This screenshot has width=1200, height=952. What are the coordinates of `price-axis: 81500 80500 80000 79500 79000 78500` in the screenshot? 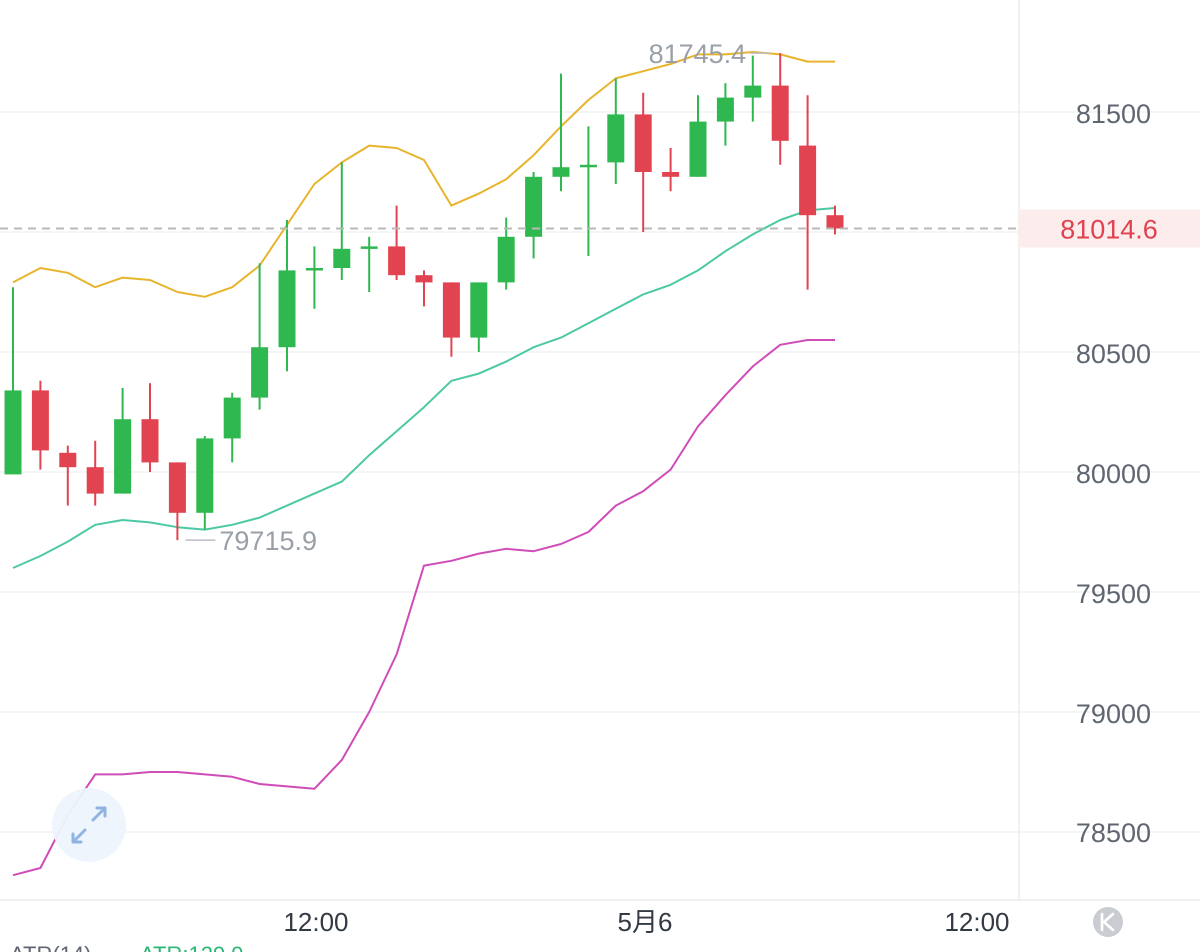 It's located at (1113, 473).